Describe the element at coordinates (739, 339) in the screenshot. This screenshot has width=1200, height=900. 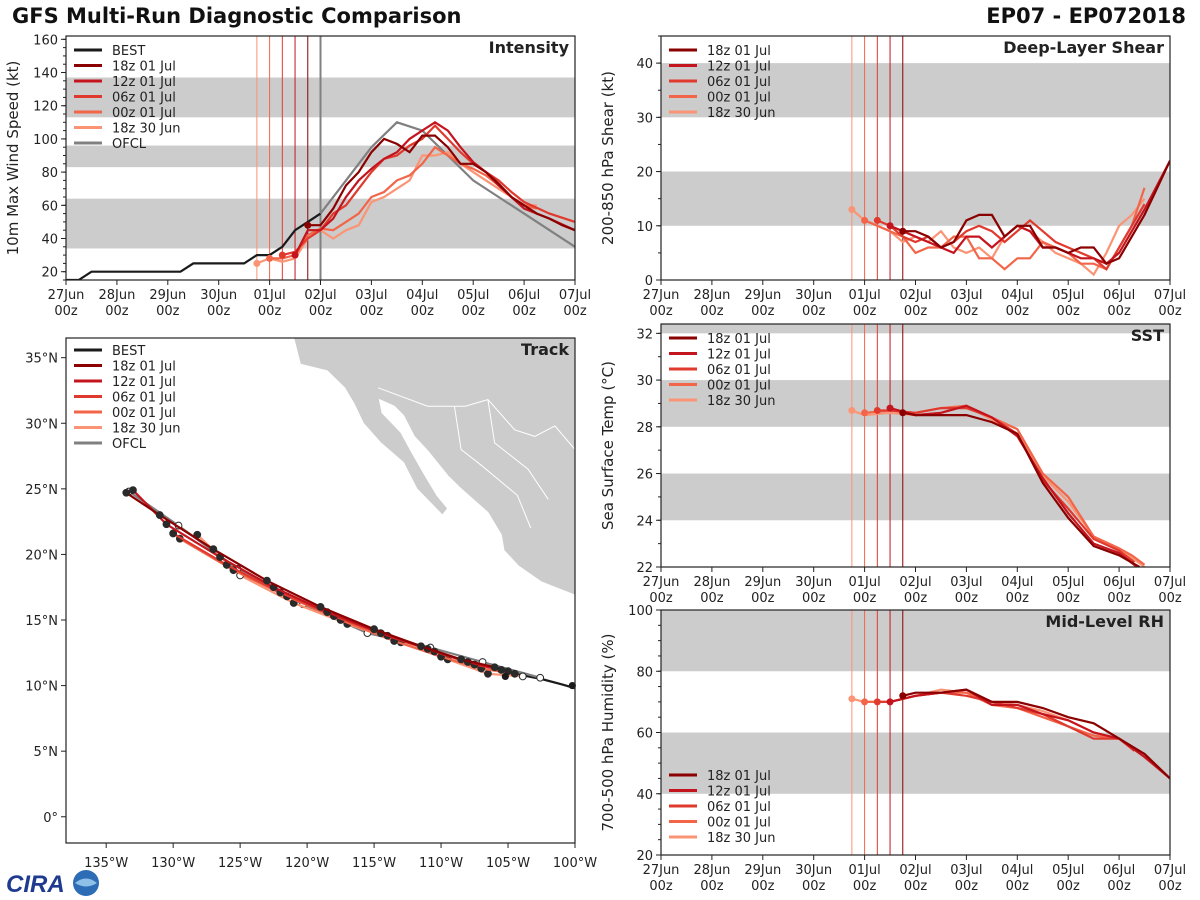
I see `sst-legend-label: 18z 01 Jul` at that location.